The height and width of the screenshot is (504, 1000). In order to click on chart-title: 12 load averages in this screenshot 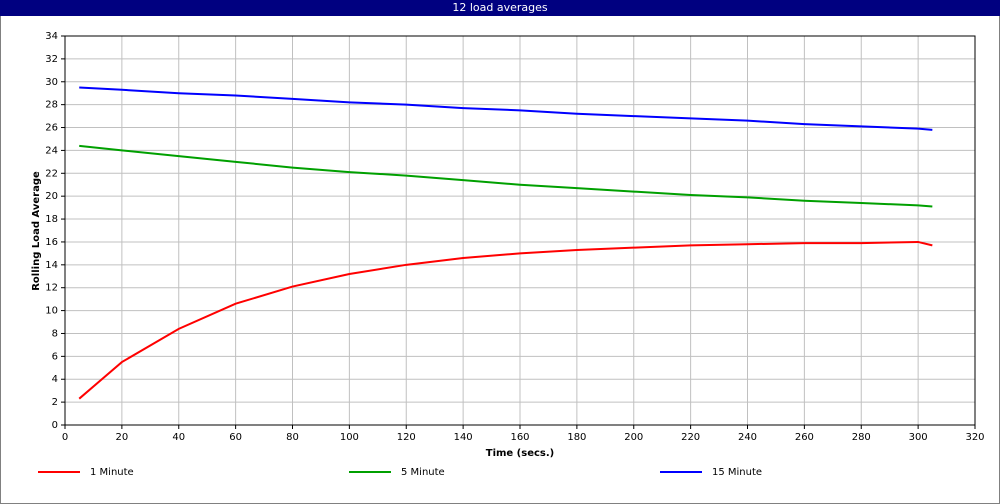, I will do `click(500, 7)`.